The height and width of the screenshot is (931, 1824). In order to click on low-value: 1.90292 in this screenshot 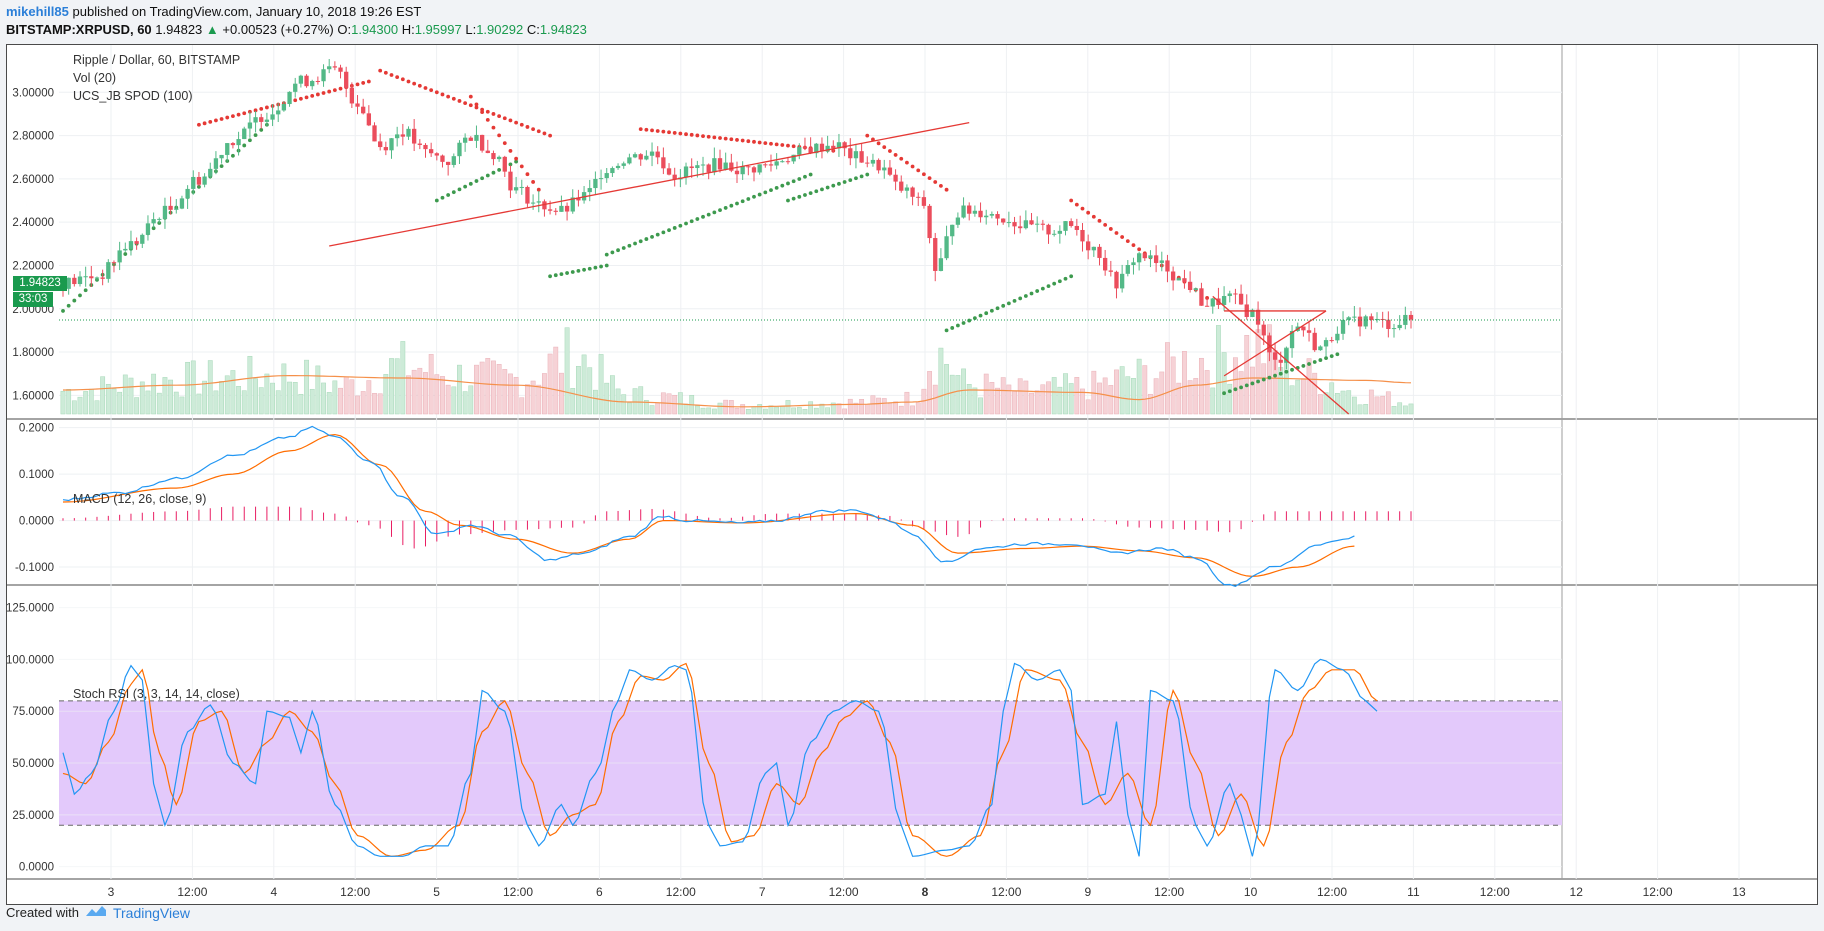, I will do `click(500, 29)`.